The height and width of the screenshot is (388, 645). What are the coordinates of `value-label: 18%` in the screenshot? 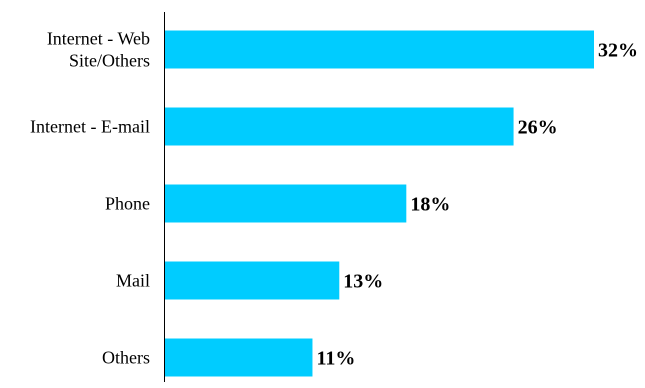 It's located at (430, 205).